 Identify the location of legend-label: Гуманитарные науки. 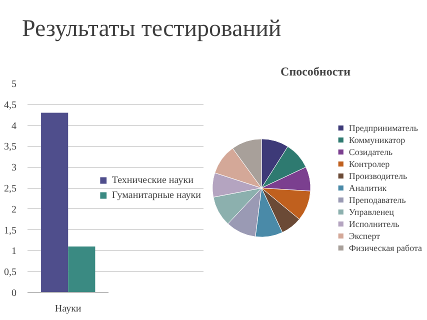
(156, 195).